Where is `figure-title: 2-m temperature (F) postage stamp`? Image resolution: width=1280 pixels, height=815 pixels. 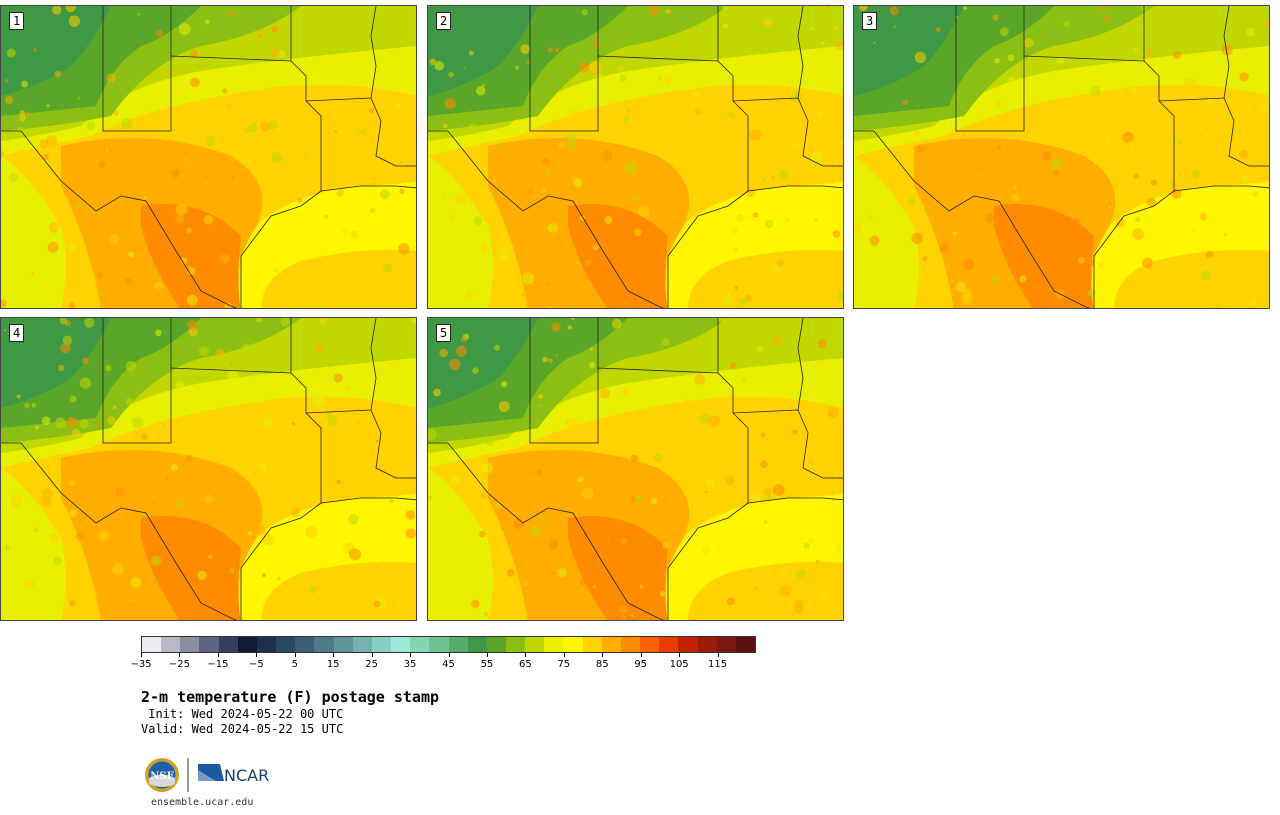 figure-title: 2-m temperature (F) postage stamp is located at coordinates (290, 697).